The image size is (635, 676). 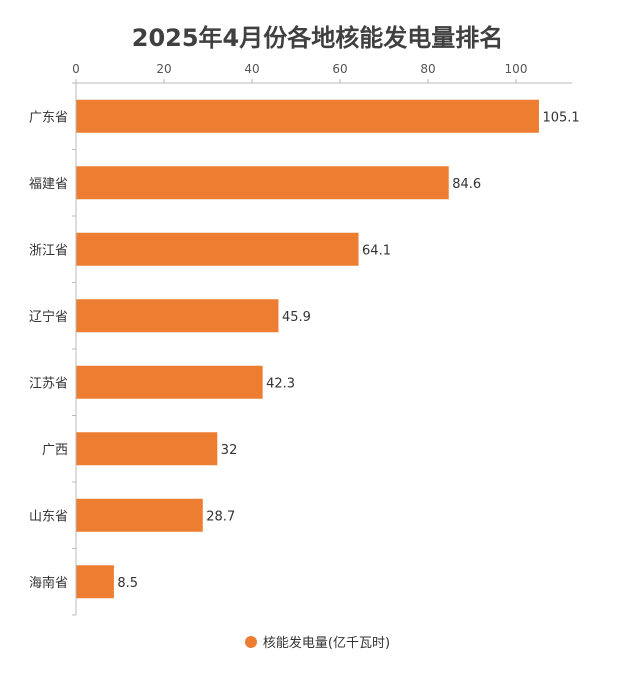 What do you see at coordinates (376, 250) in the screenshot?
I see `value-label-2: 64.1` at bounding box center [376, 250].